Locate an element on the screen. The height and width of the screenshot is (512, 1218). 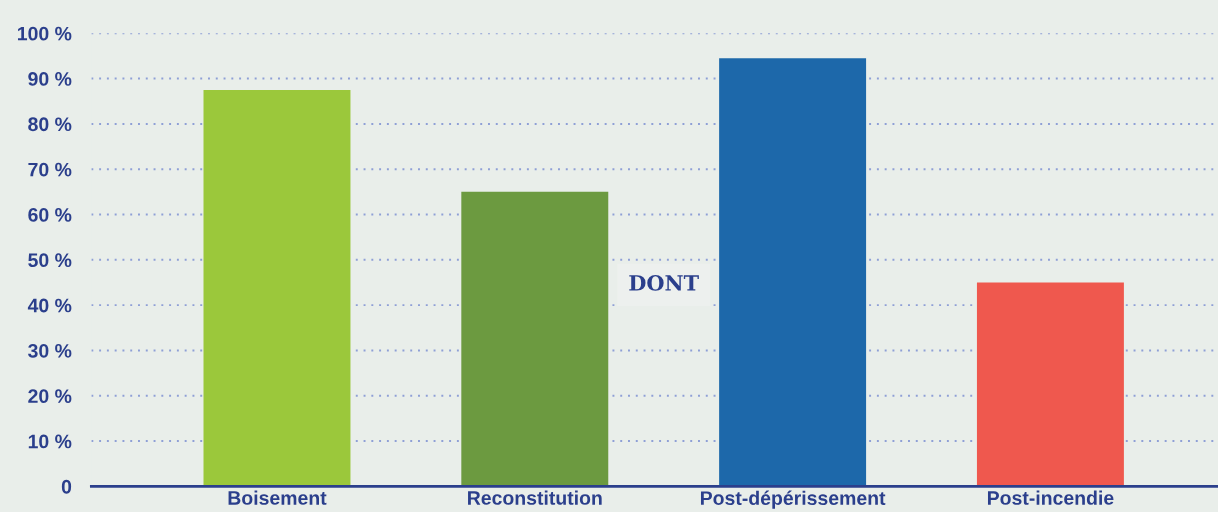
y-tick-label: 50 % is located at coordinates (50, 260).